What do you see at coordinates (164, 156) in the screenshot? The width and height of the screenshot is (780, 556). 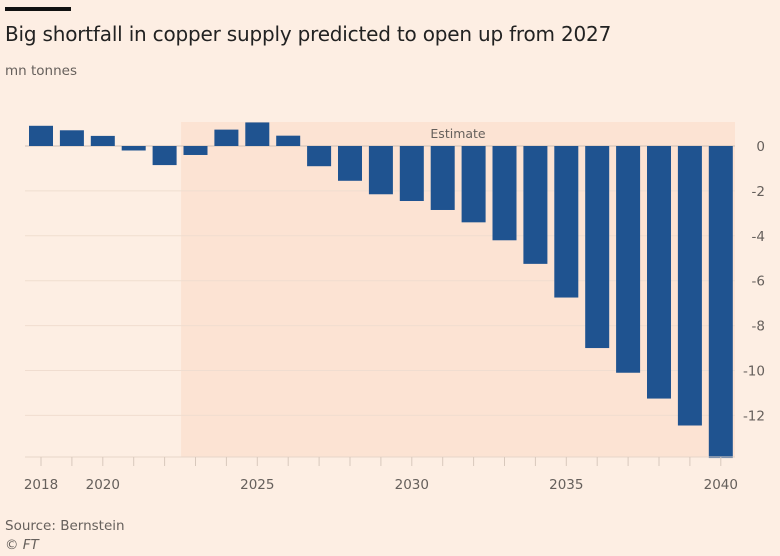 I see `bar-2022` at bounding box center [164, 156].